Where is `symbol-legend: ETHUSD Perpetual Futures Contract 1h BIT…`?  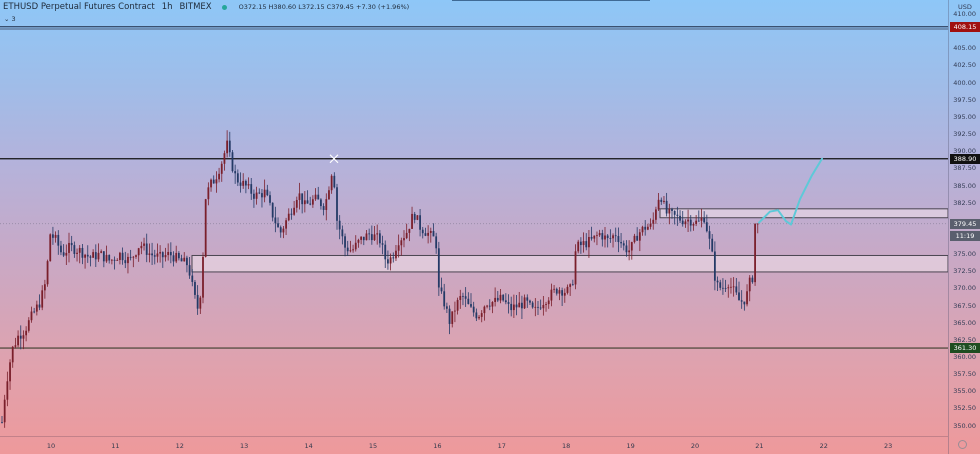 symbol-legend: ETHUSD Perpetual Futures Contract 1h BIT… is located at coordinates (206, 7).